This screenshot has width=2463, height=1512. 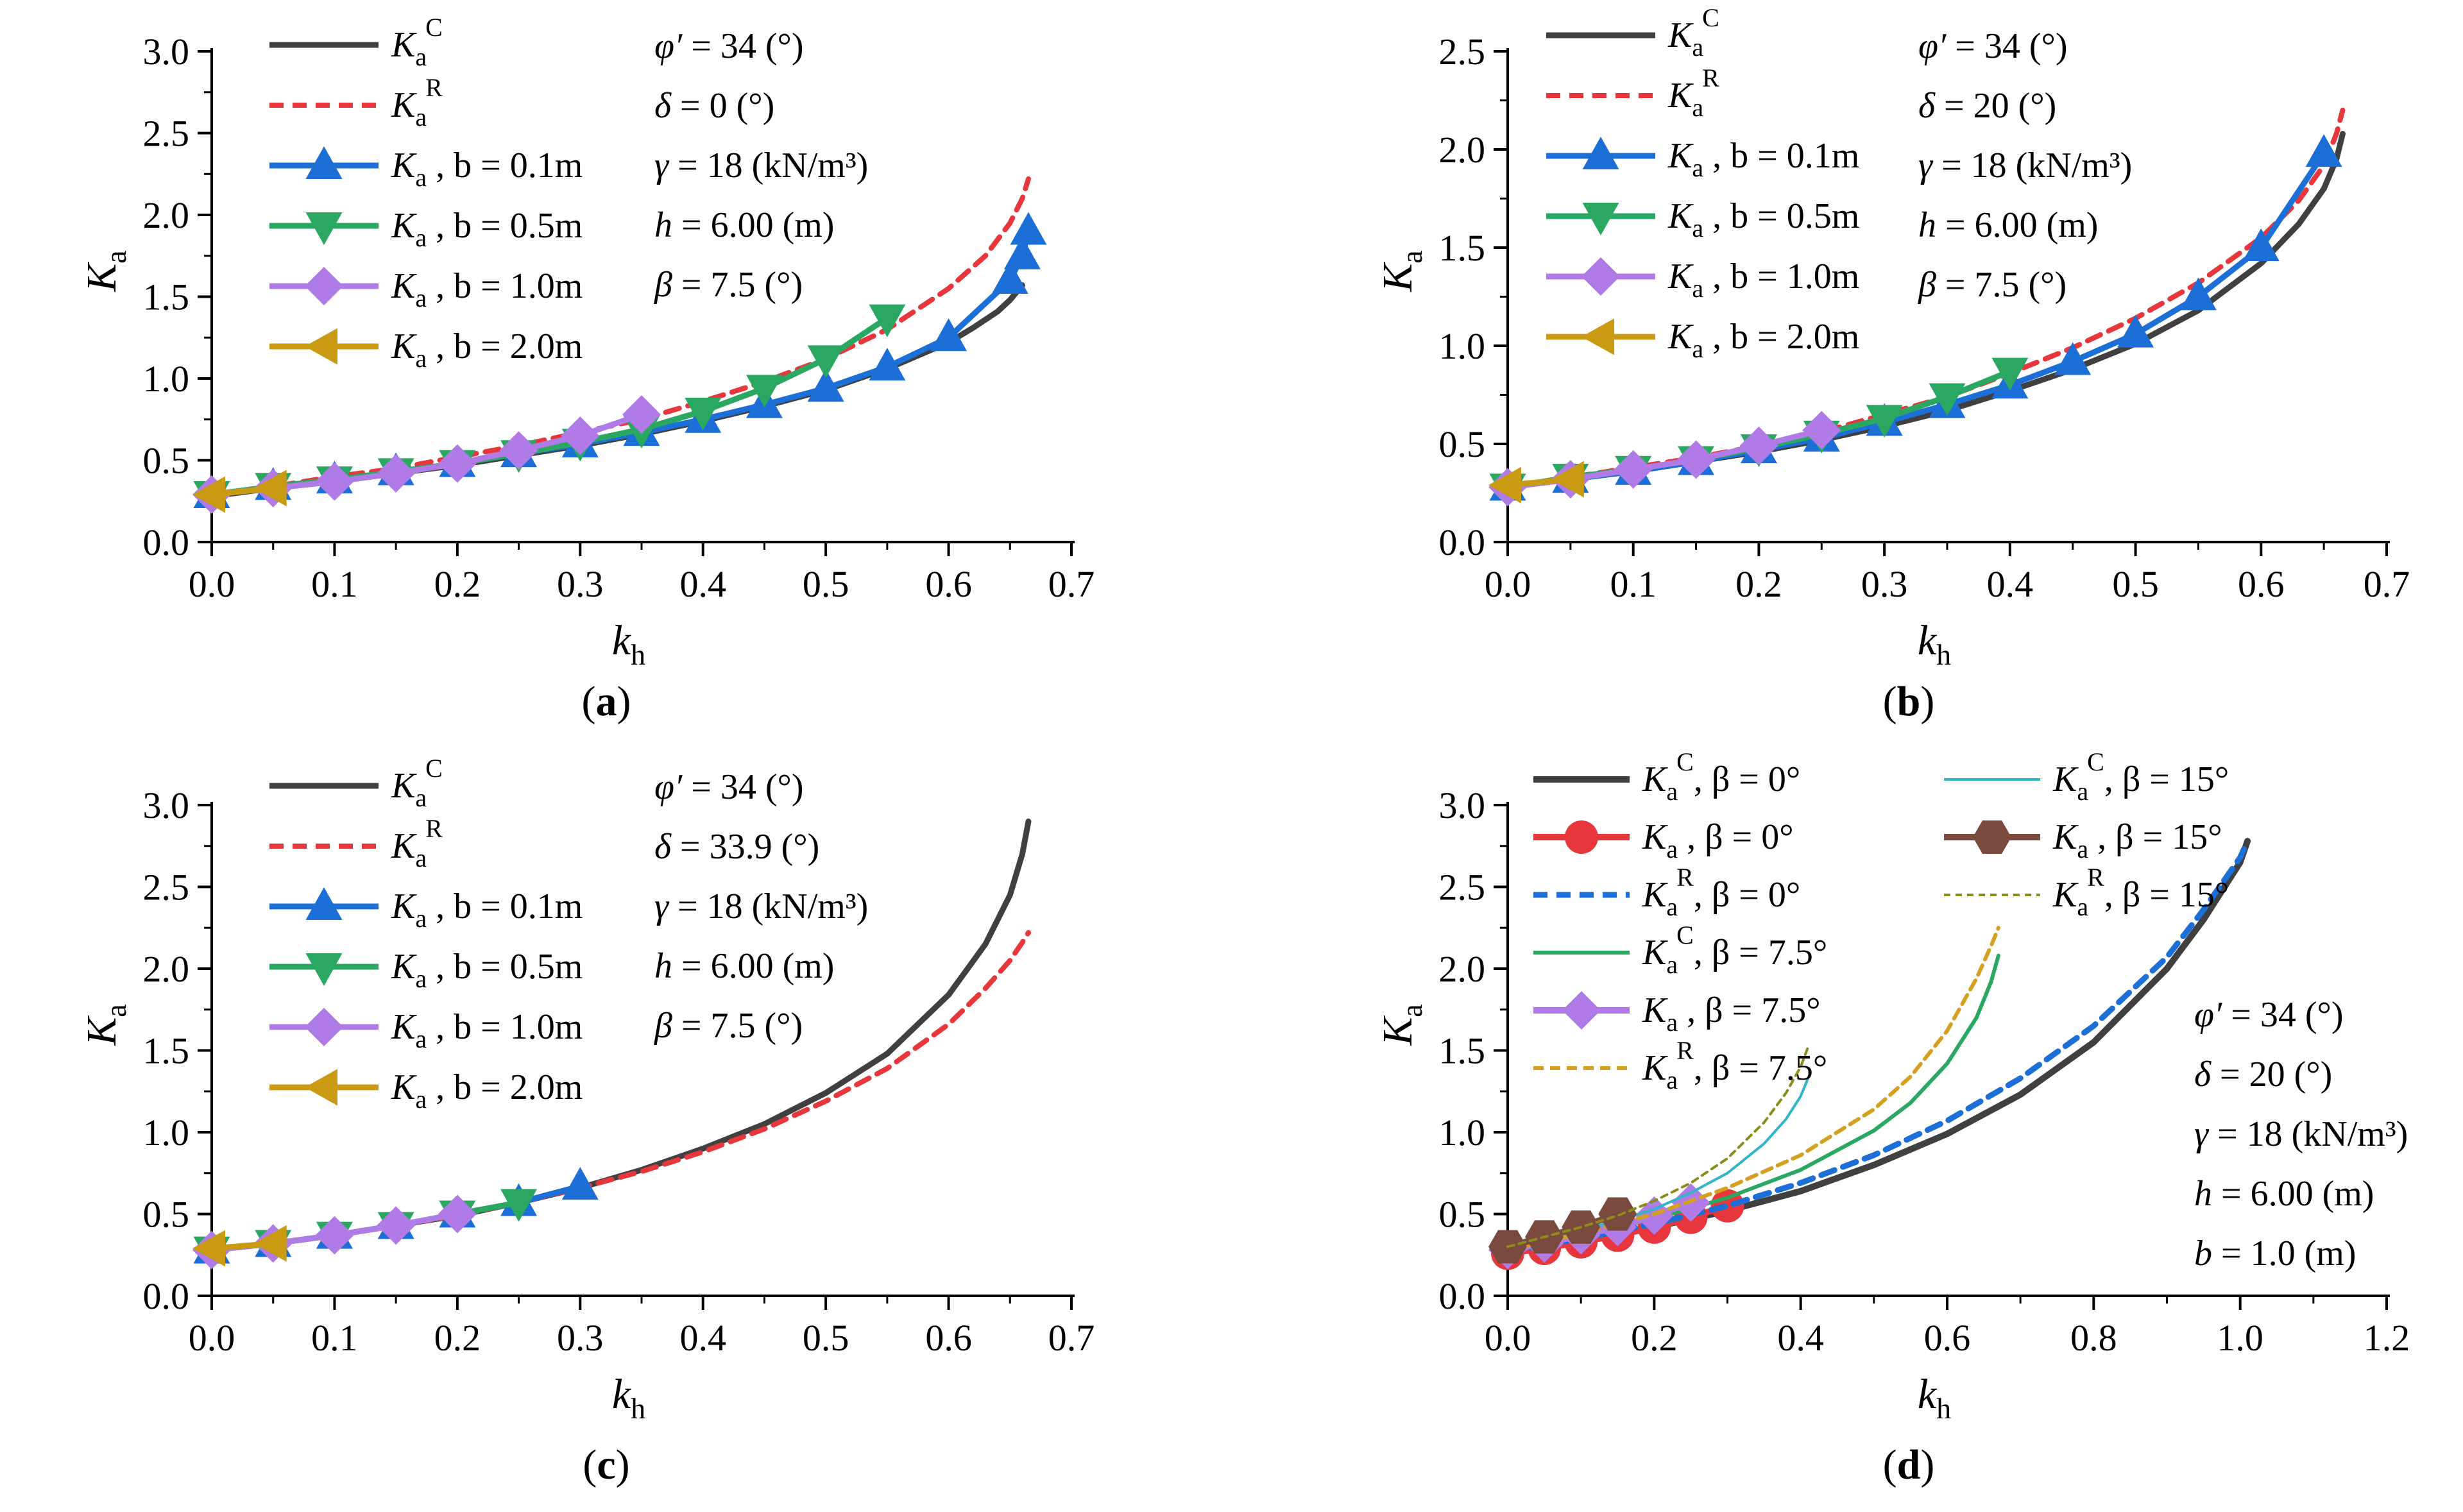 What do you see at coordinates (487, 169) in the screenshot?
I see `legend-label: Ka , b = 0.1m` at bounding box center [487, 169].